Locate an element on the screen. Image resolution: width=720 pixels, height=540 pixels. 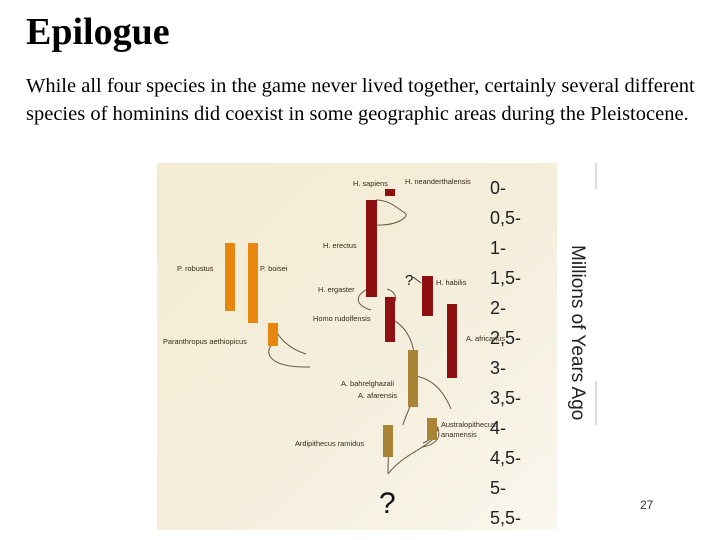
homo-rudolfensis-bar is located at coordinates (390, 319).